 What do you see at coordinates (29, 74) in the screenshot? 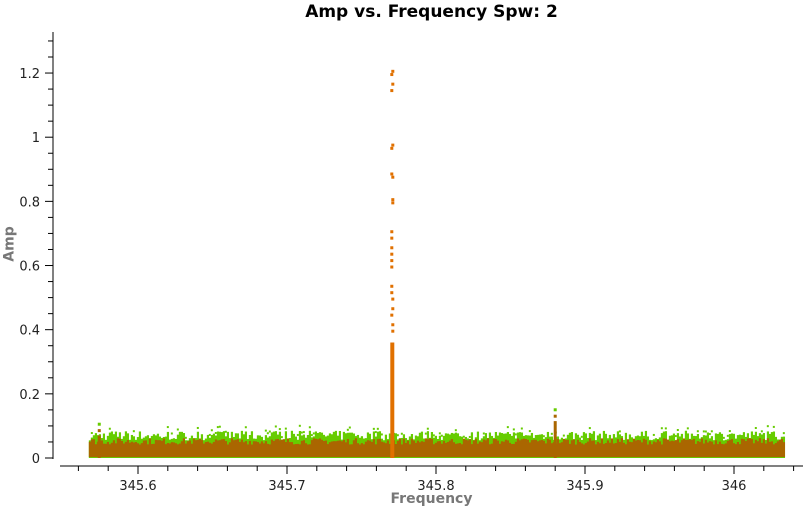
I see `y-tick-label: 1.2` at bounding box center [29, 74].